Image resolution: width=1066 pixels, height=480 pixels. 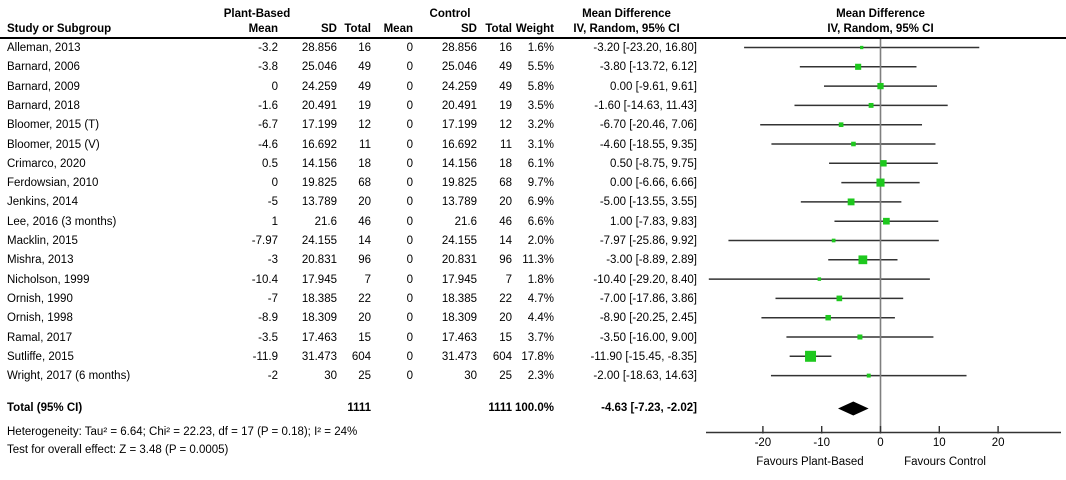 I want to click on favours-right-label: Favours Control, so click(x=945, y=462).